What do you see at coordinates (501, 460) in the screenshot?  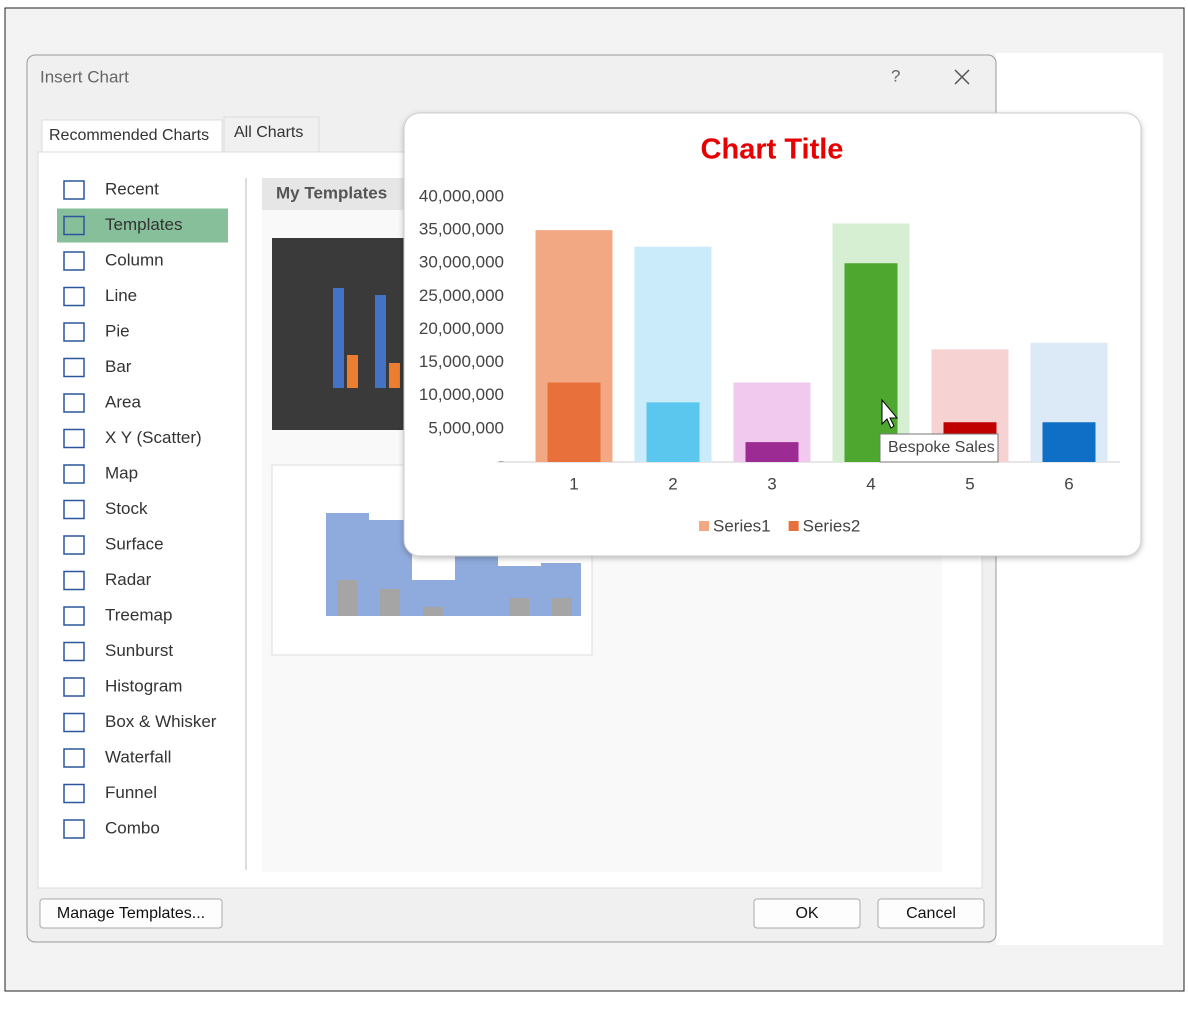 I see `y-tick-label: -` at bounding box center [501, 460].